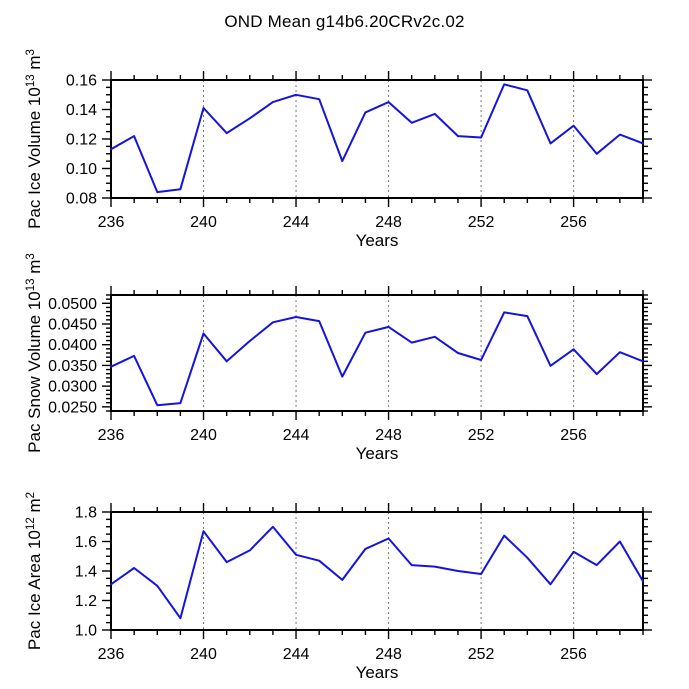 This screenshot has height=689, width=689. I want to click on y-tick-label: 0.12, so click(81, 140).